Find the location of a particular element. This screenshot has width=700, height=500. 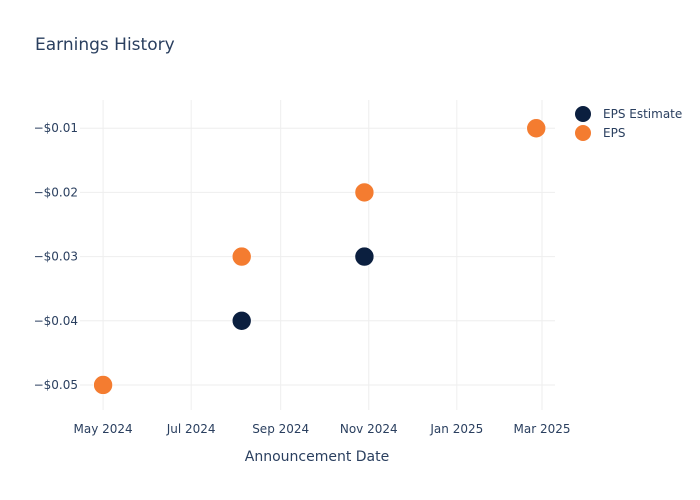

legend-label: EPS Estimate is located at coordinates (642, 114).